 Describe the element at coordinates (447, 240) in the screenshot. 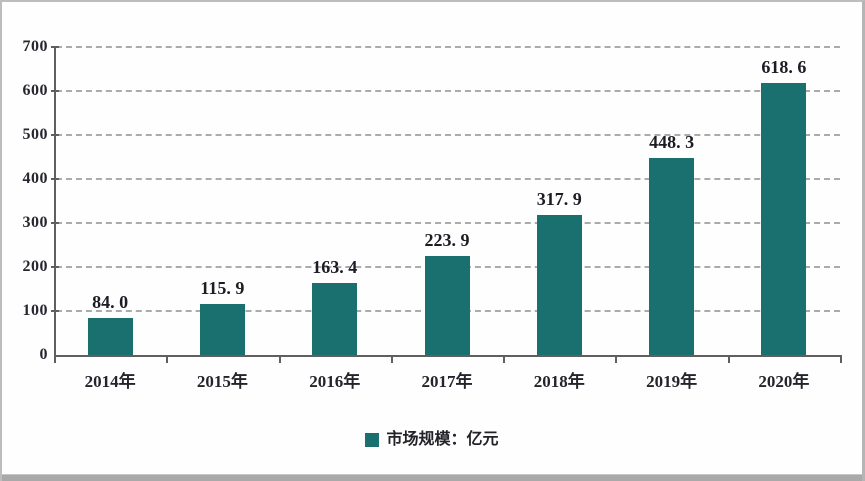

I see `bar-value-label: 223. 9` at that location.